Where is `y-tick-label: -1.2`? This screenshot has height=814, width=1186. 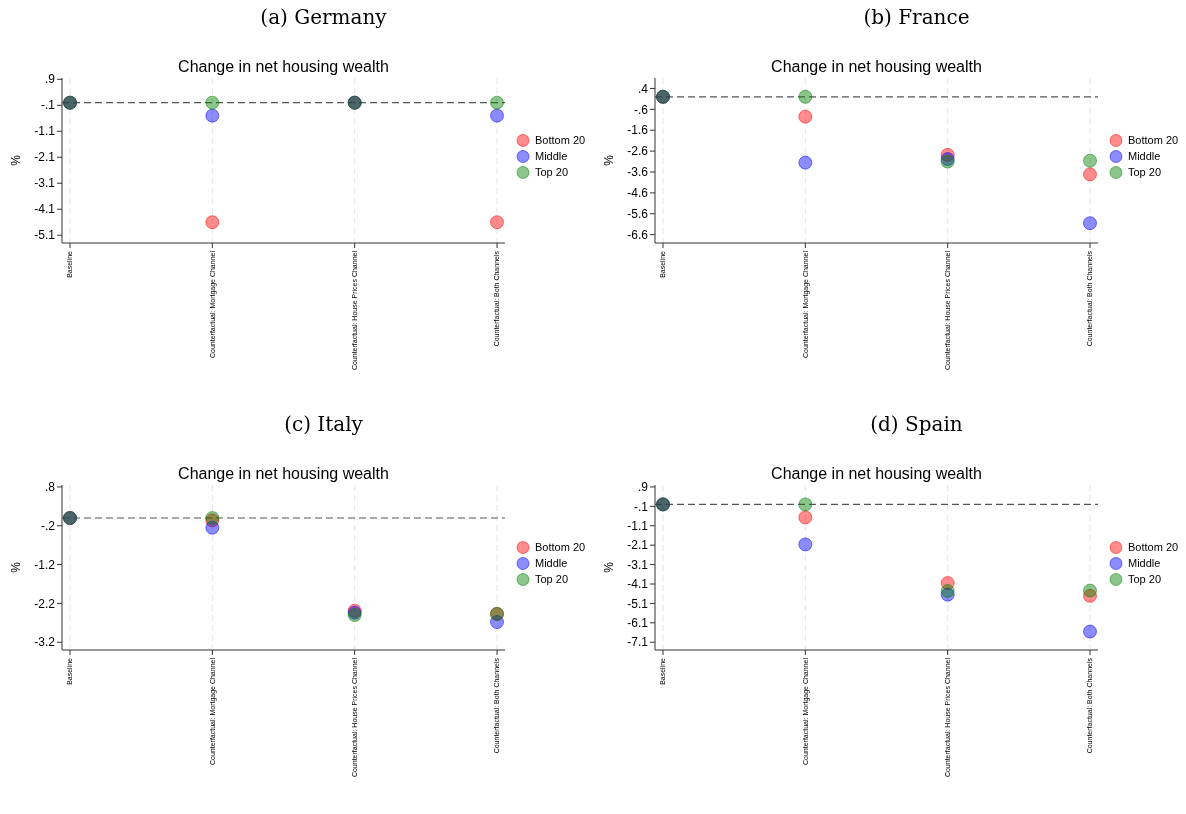 y-tick-label: -1.2 is located at coordinates (45, 564).